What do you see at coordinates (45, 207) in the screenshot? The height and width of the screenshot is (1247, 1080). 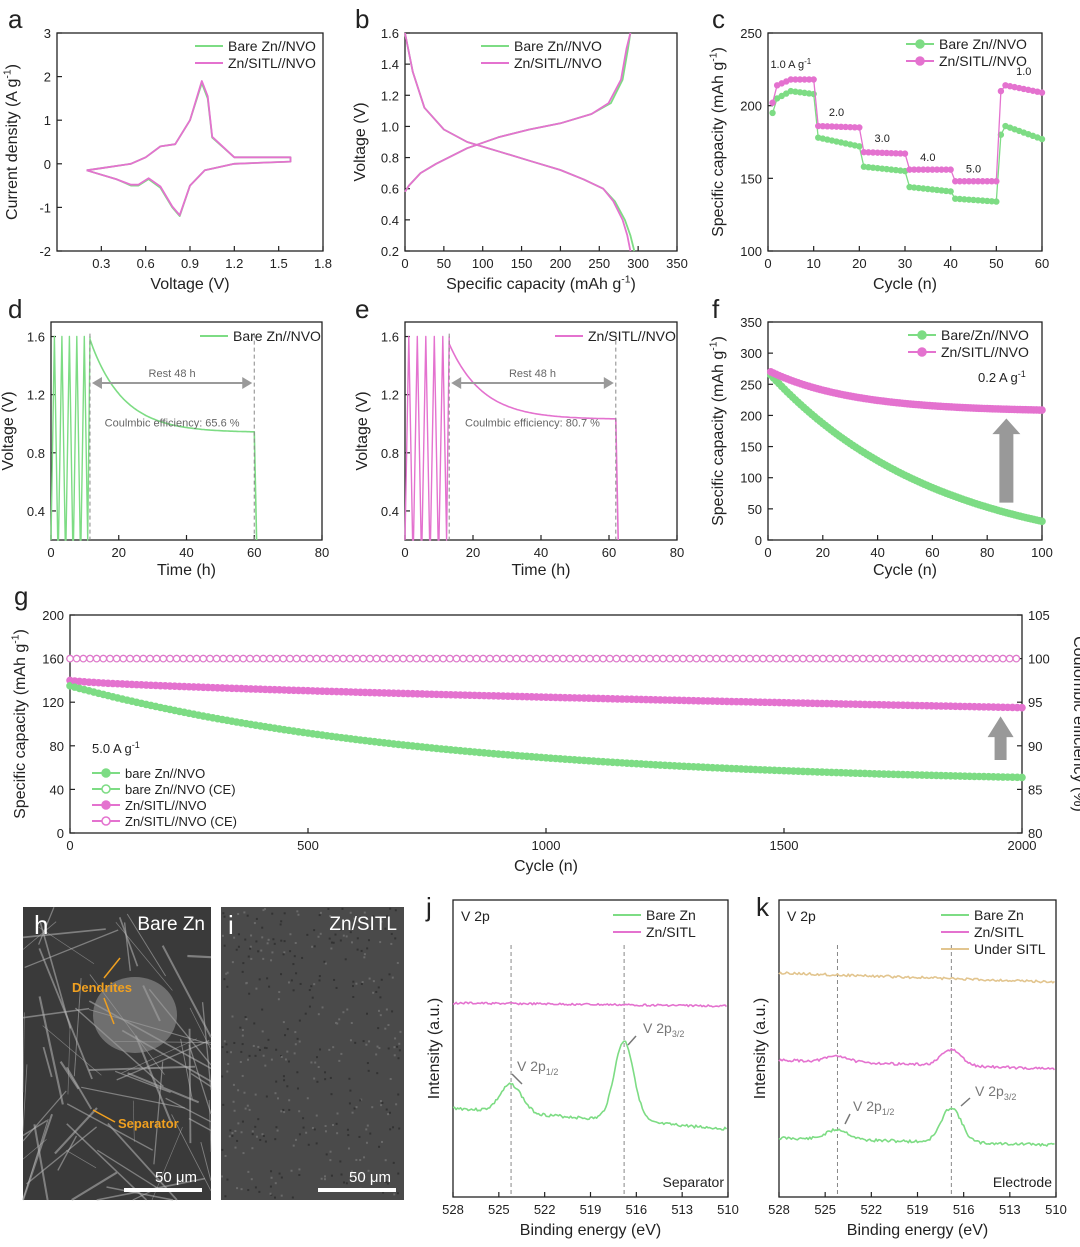 I see `y-tick-label: -1` at bounding box center [45, 207].